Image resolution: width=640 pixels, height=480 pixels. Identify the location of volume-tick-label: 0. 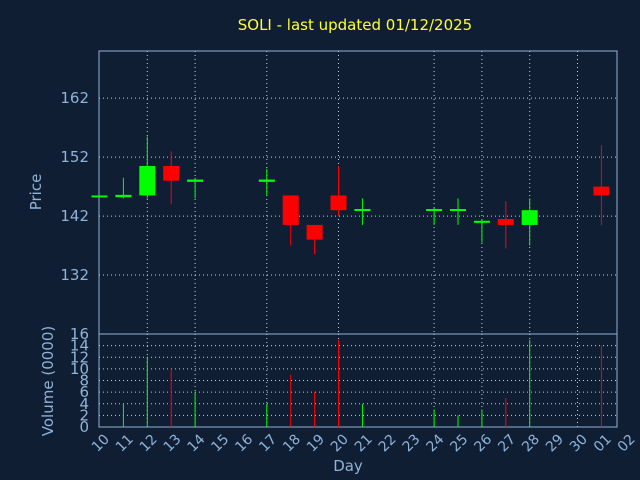
(84, 427).